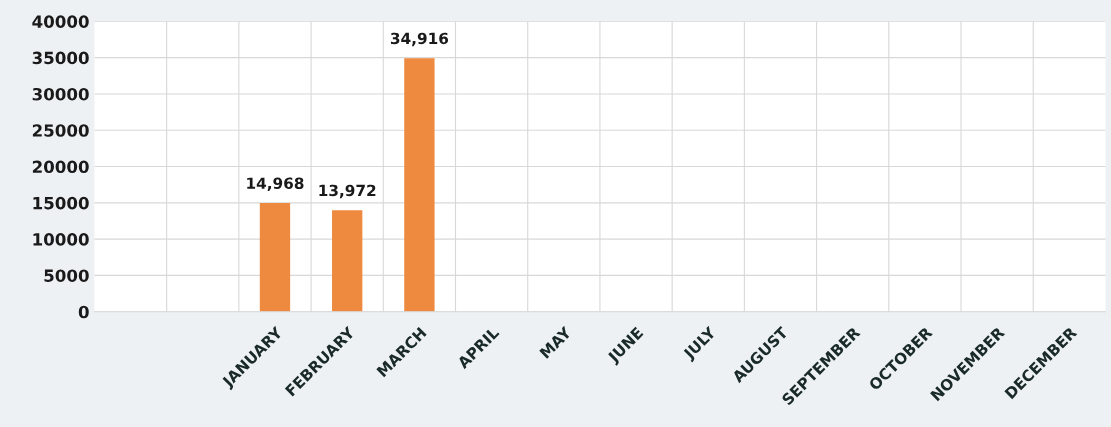  Describe the element at coordinates (60, 94) in the screenshot. I see `y-tick-label: 30000` at that location.